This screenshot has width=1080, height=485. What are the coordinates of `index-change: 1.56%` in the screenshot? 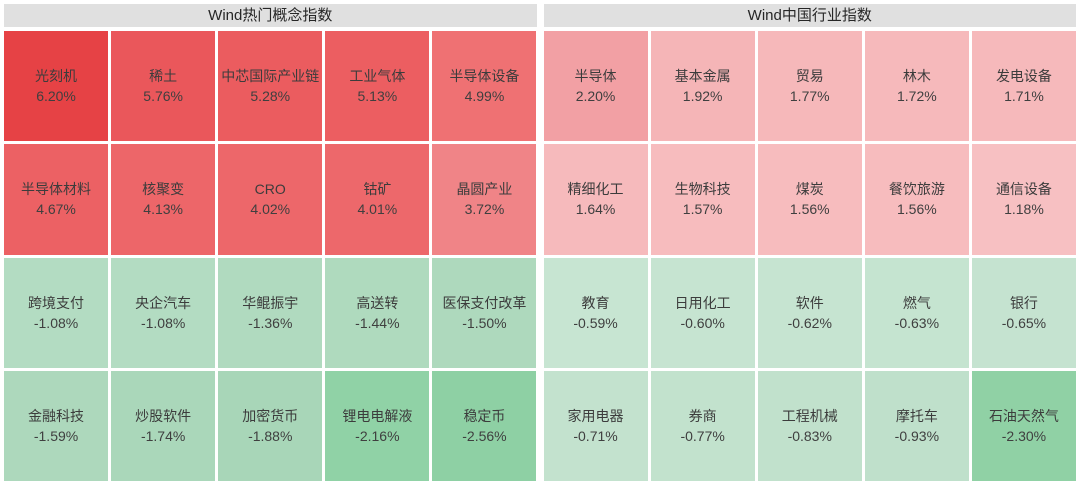 It's located at (809, 209).